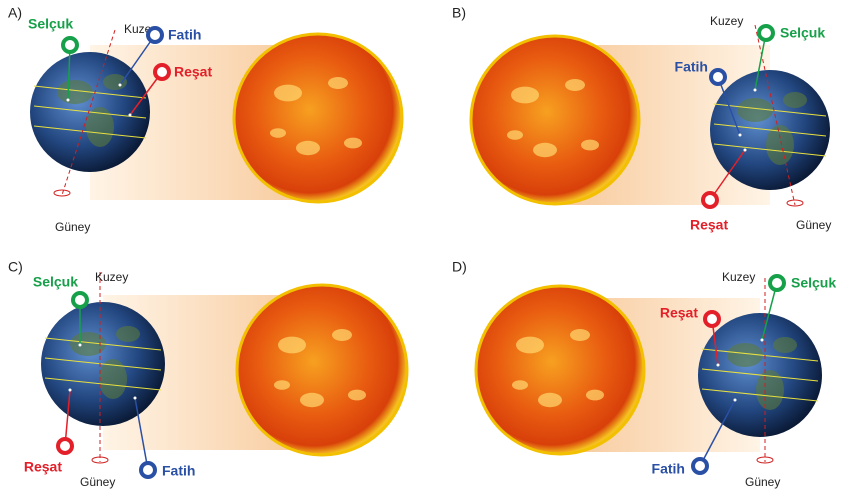 Image resolution: width=842 pixels, height=490 pixels. I want to click on rotation-axis, so click(88, 112).